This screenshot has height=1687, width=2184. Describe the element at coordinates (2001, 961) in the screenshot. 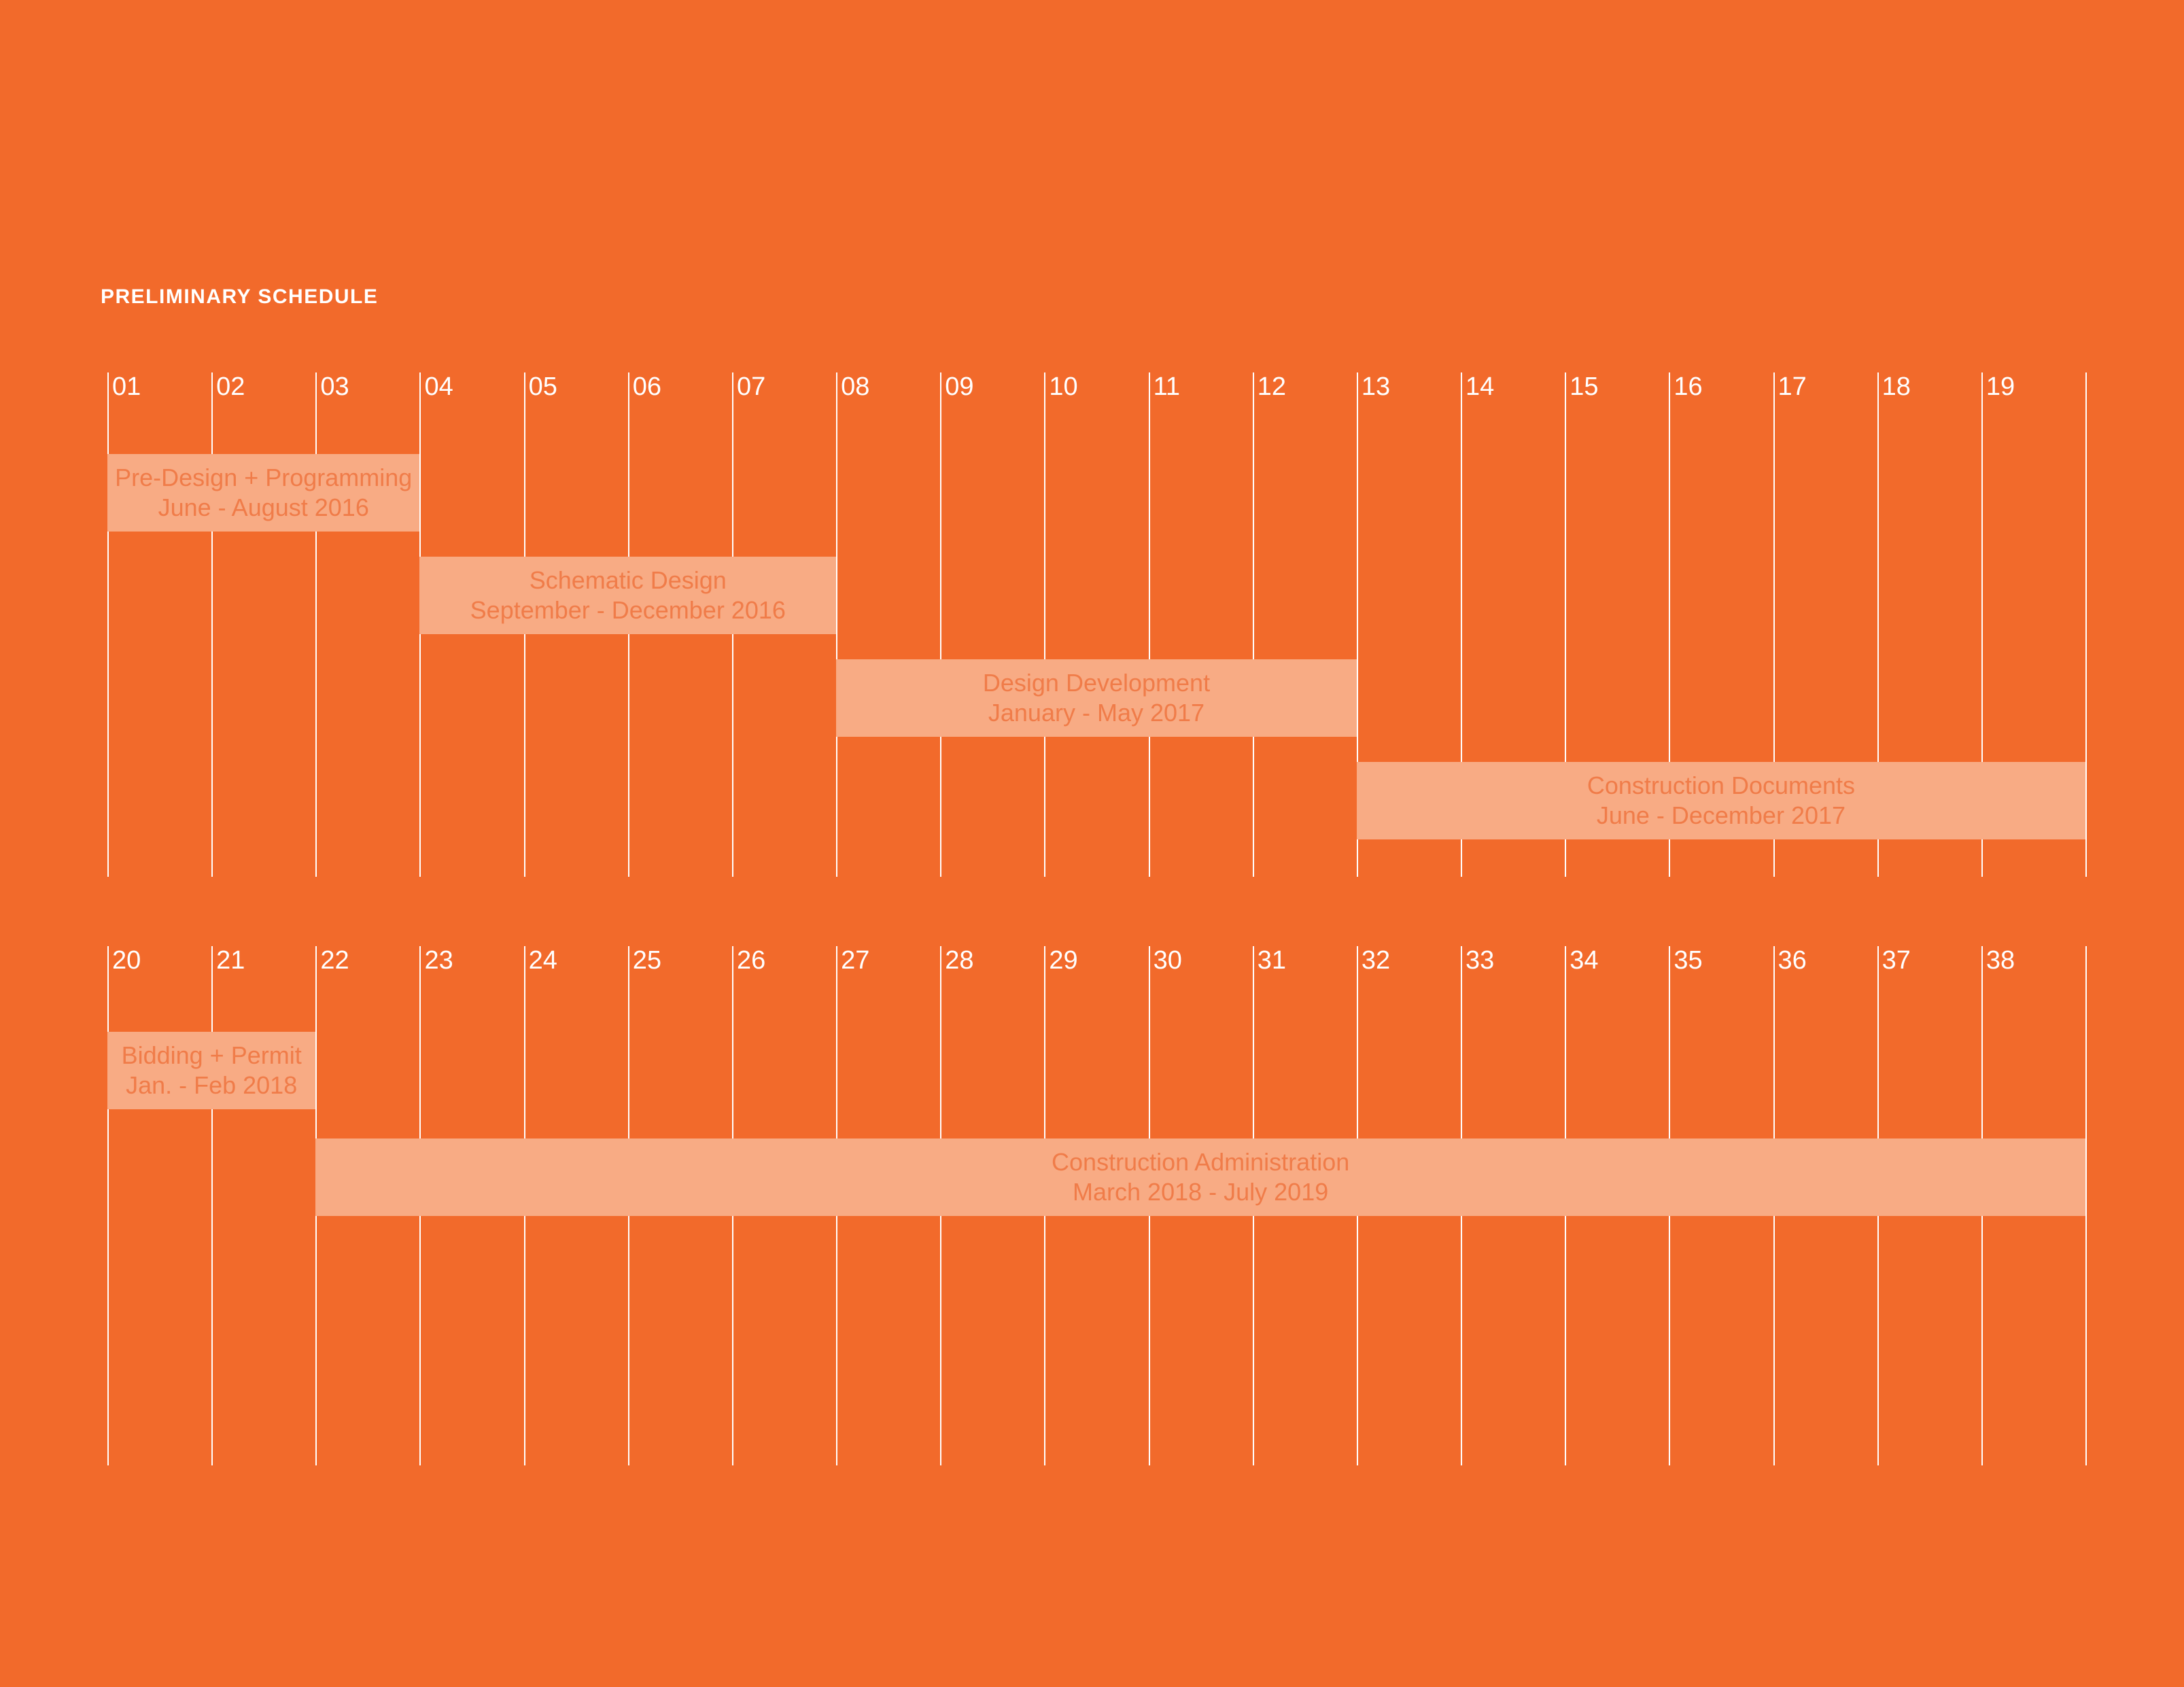

I see `column-number: 38` at that location.